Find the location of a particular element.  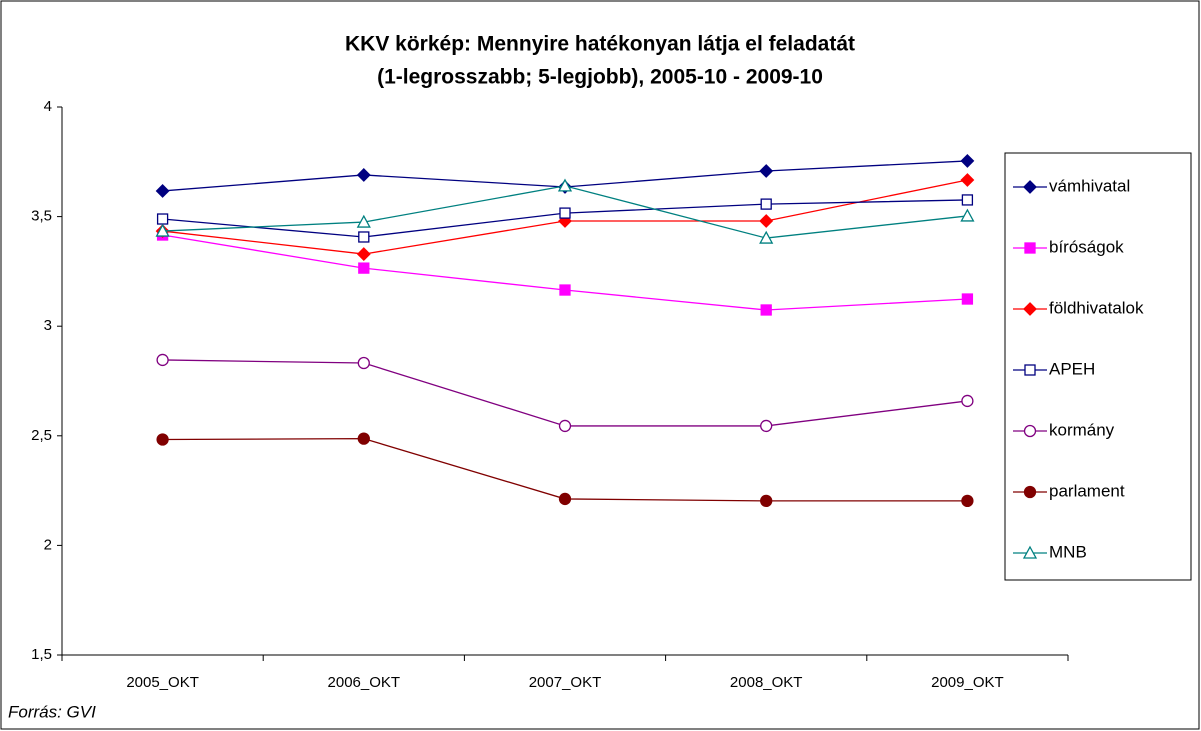

legend-label: kormány is located at coordinates (1082, 429).